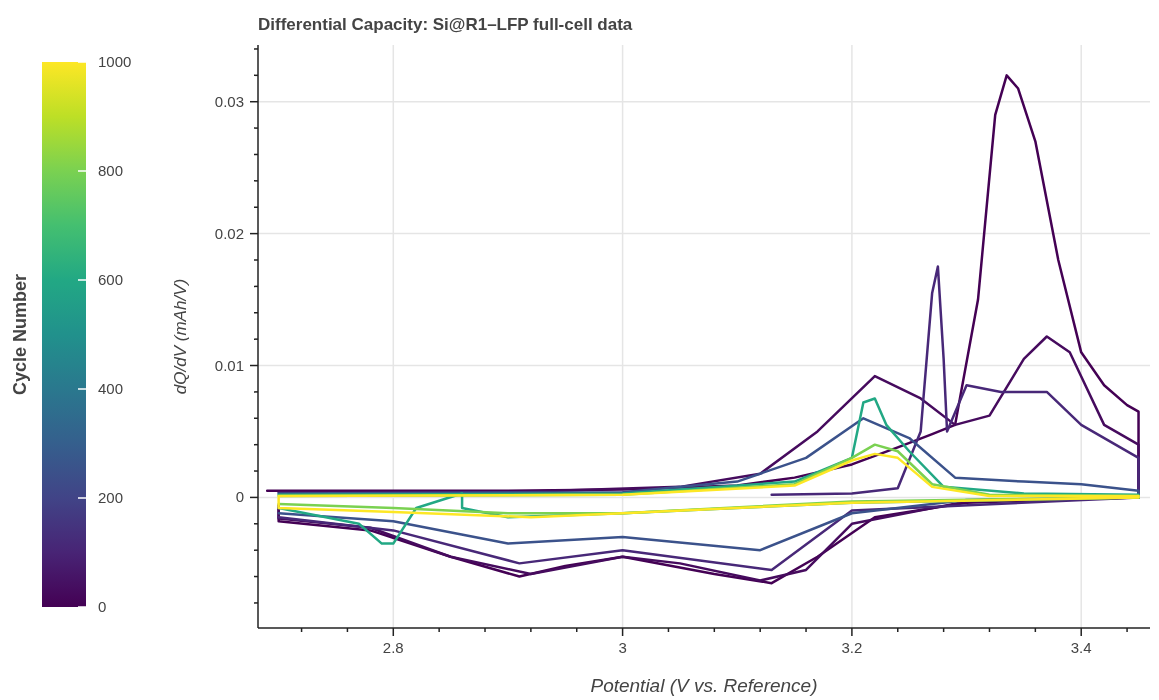  I want to click on color-bar-label: 0, so click(102, 606).